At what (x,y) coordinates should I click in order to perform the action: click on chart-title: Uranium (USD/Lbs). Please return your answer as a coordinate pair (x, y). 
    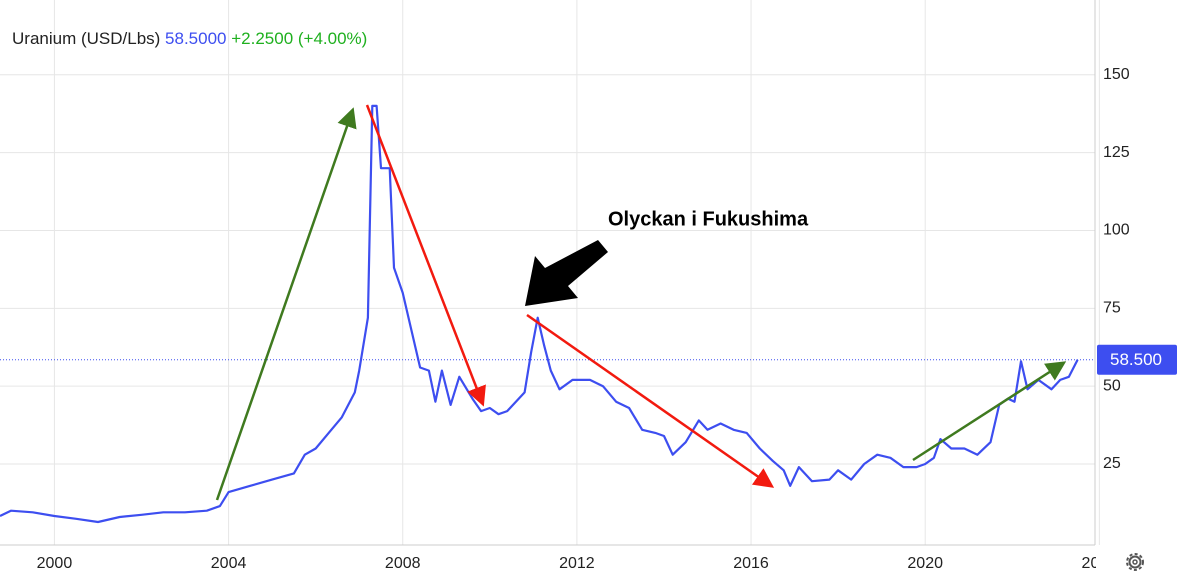
    Looking at the image, I should click on (86, 38).